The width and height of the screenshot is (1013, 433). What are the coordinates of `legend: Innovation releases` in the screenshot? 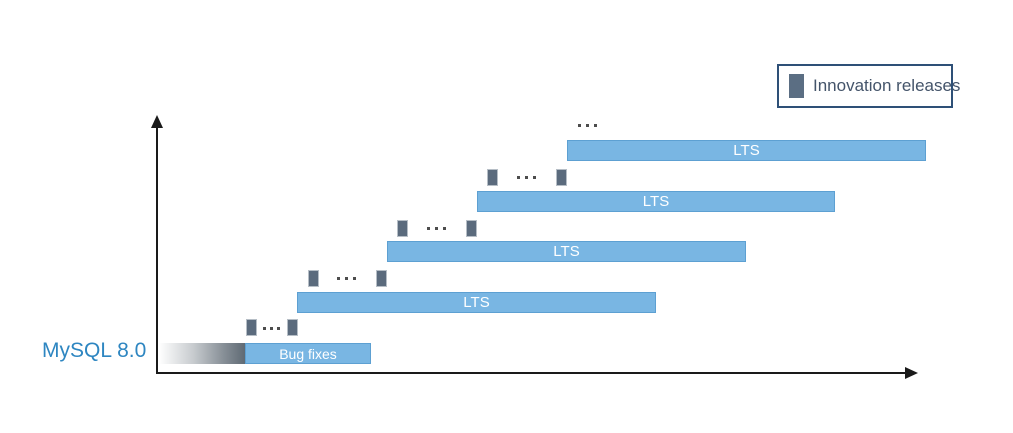 It's located at (868, 86).